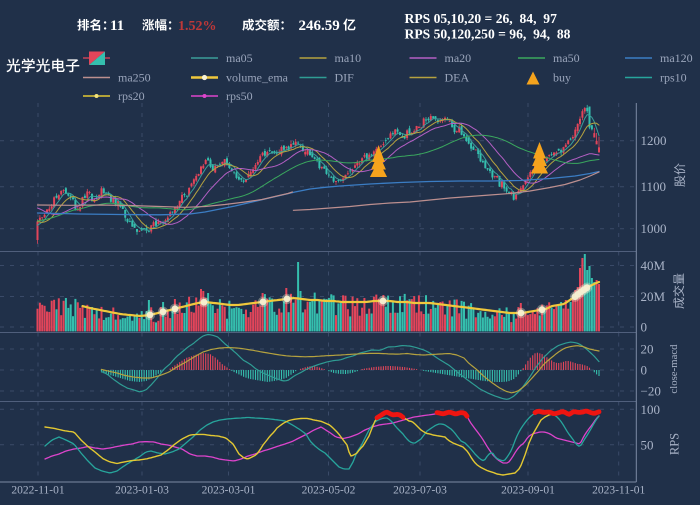 This screenshot has height=505, width=700. I want to click on svg-text: ma120, so click(676, 58).